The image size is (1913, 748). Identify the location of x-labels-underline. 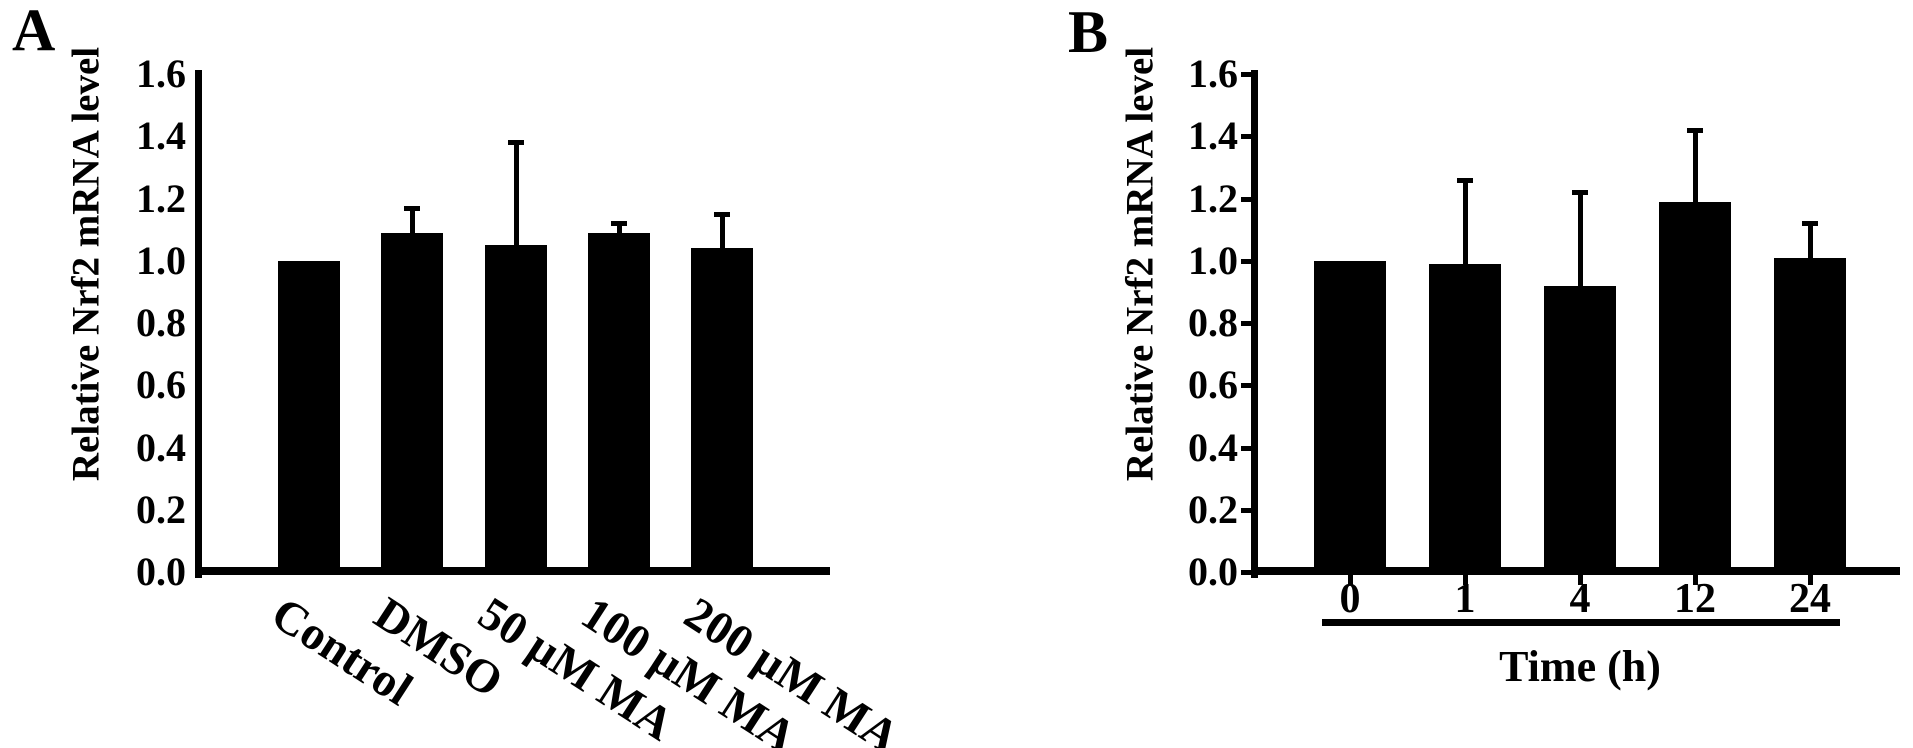
(1581, 622).